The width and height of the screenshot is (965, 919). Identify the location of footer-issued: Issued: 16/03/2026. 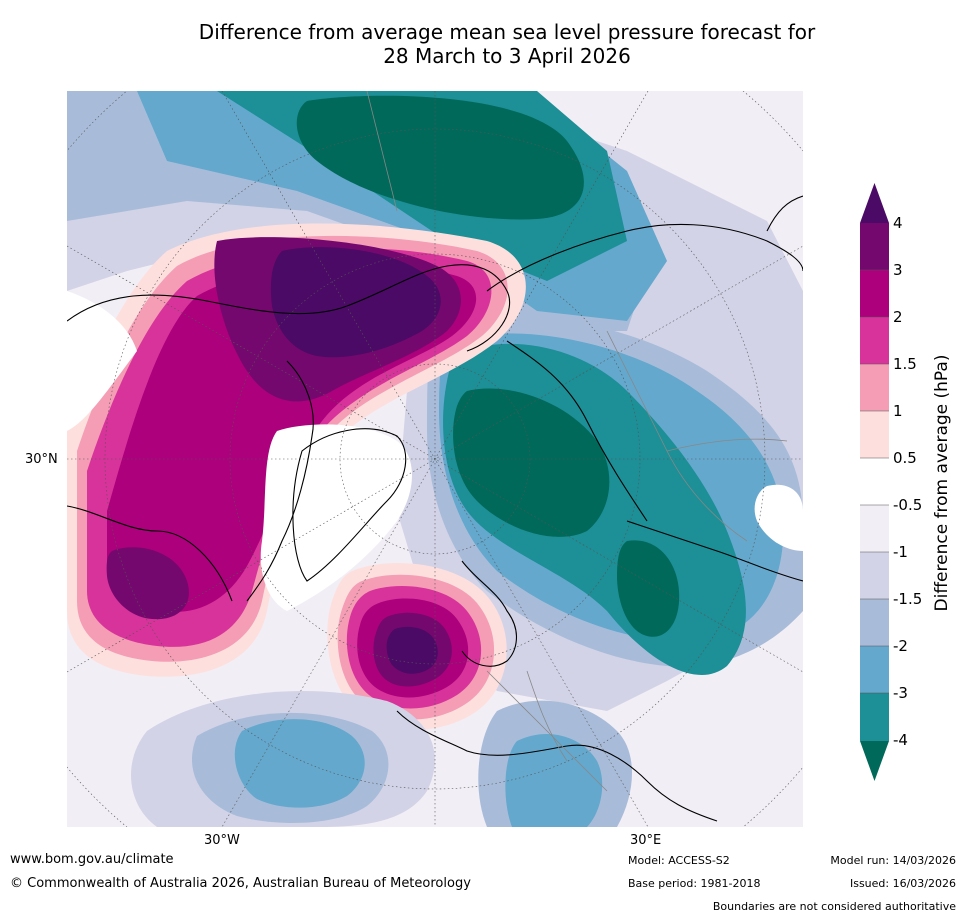
(902, 883).